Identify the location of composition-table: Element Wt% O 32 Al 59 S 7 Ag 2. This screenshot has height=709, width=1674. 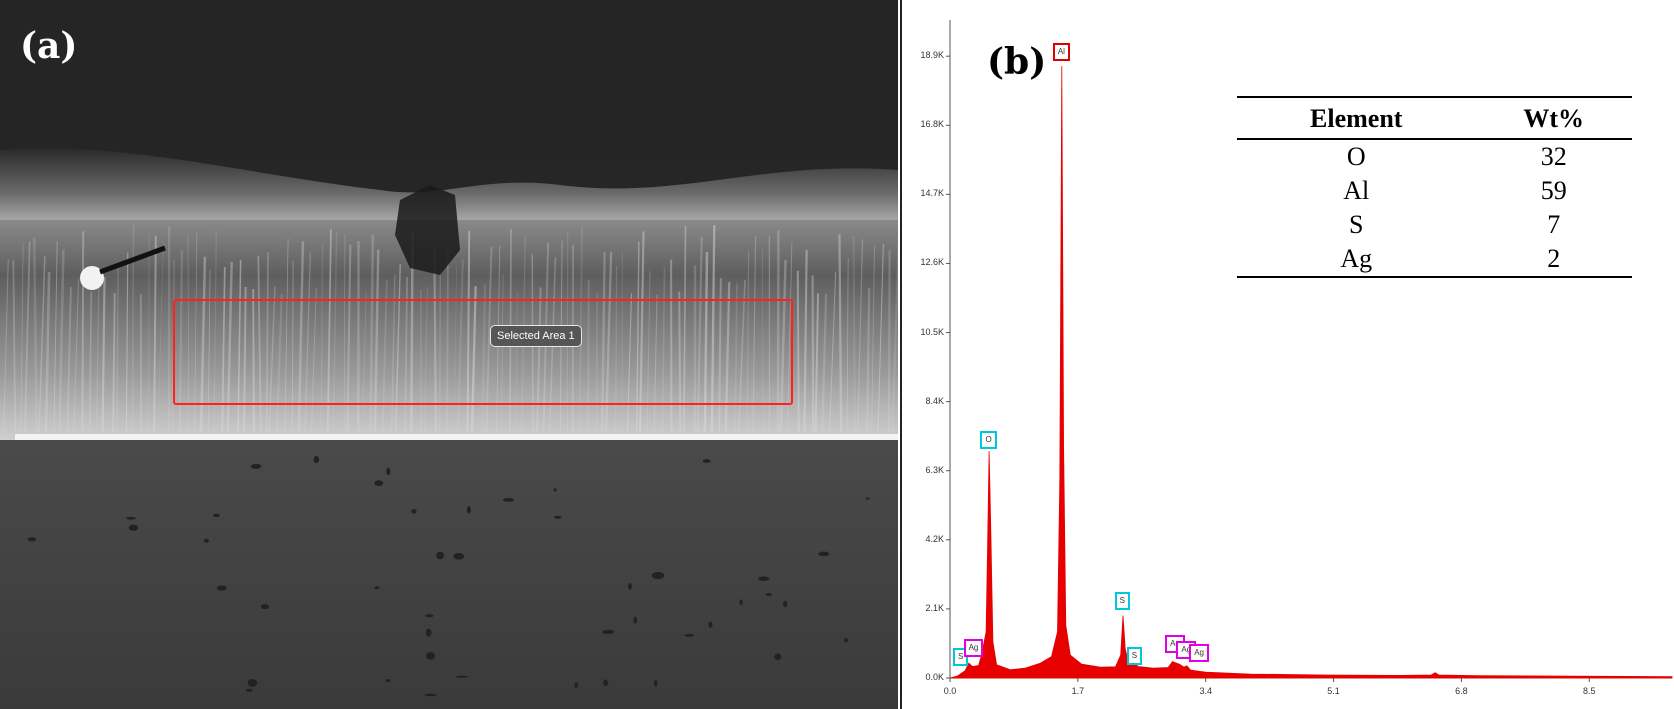
(1434, 187).